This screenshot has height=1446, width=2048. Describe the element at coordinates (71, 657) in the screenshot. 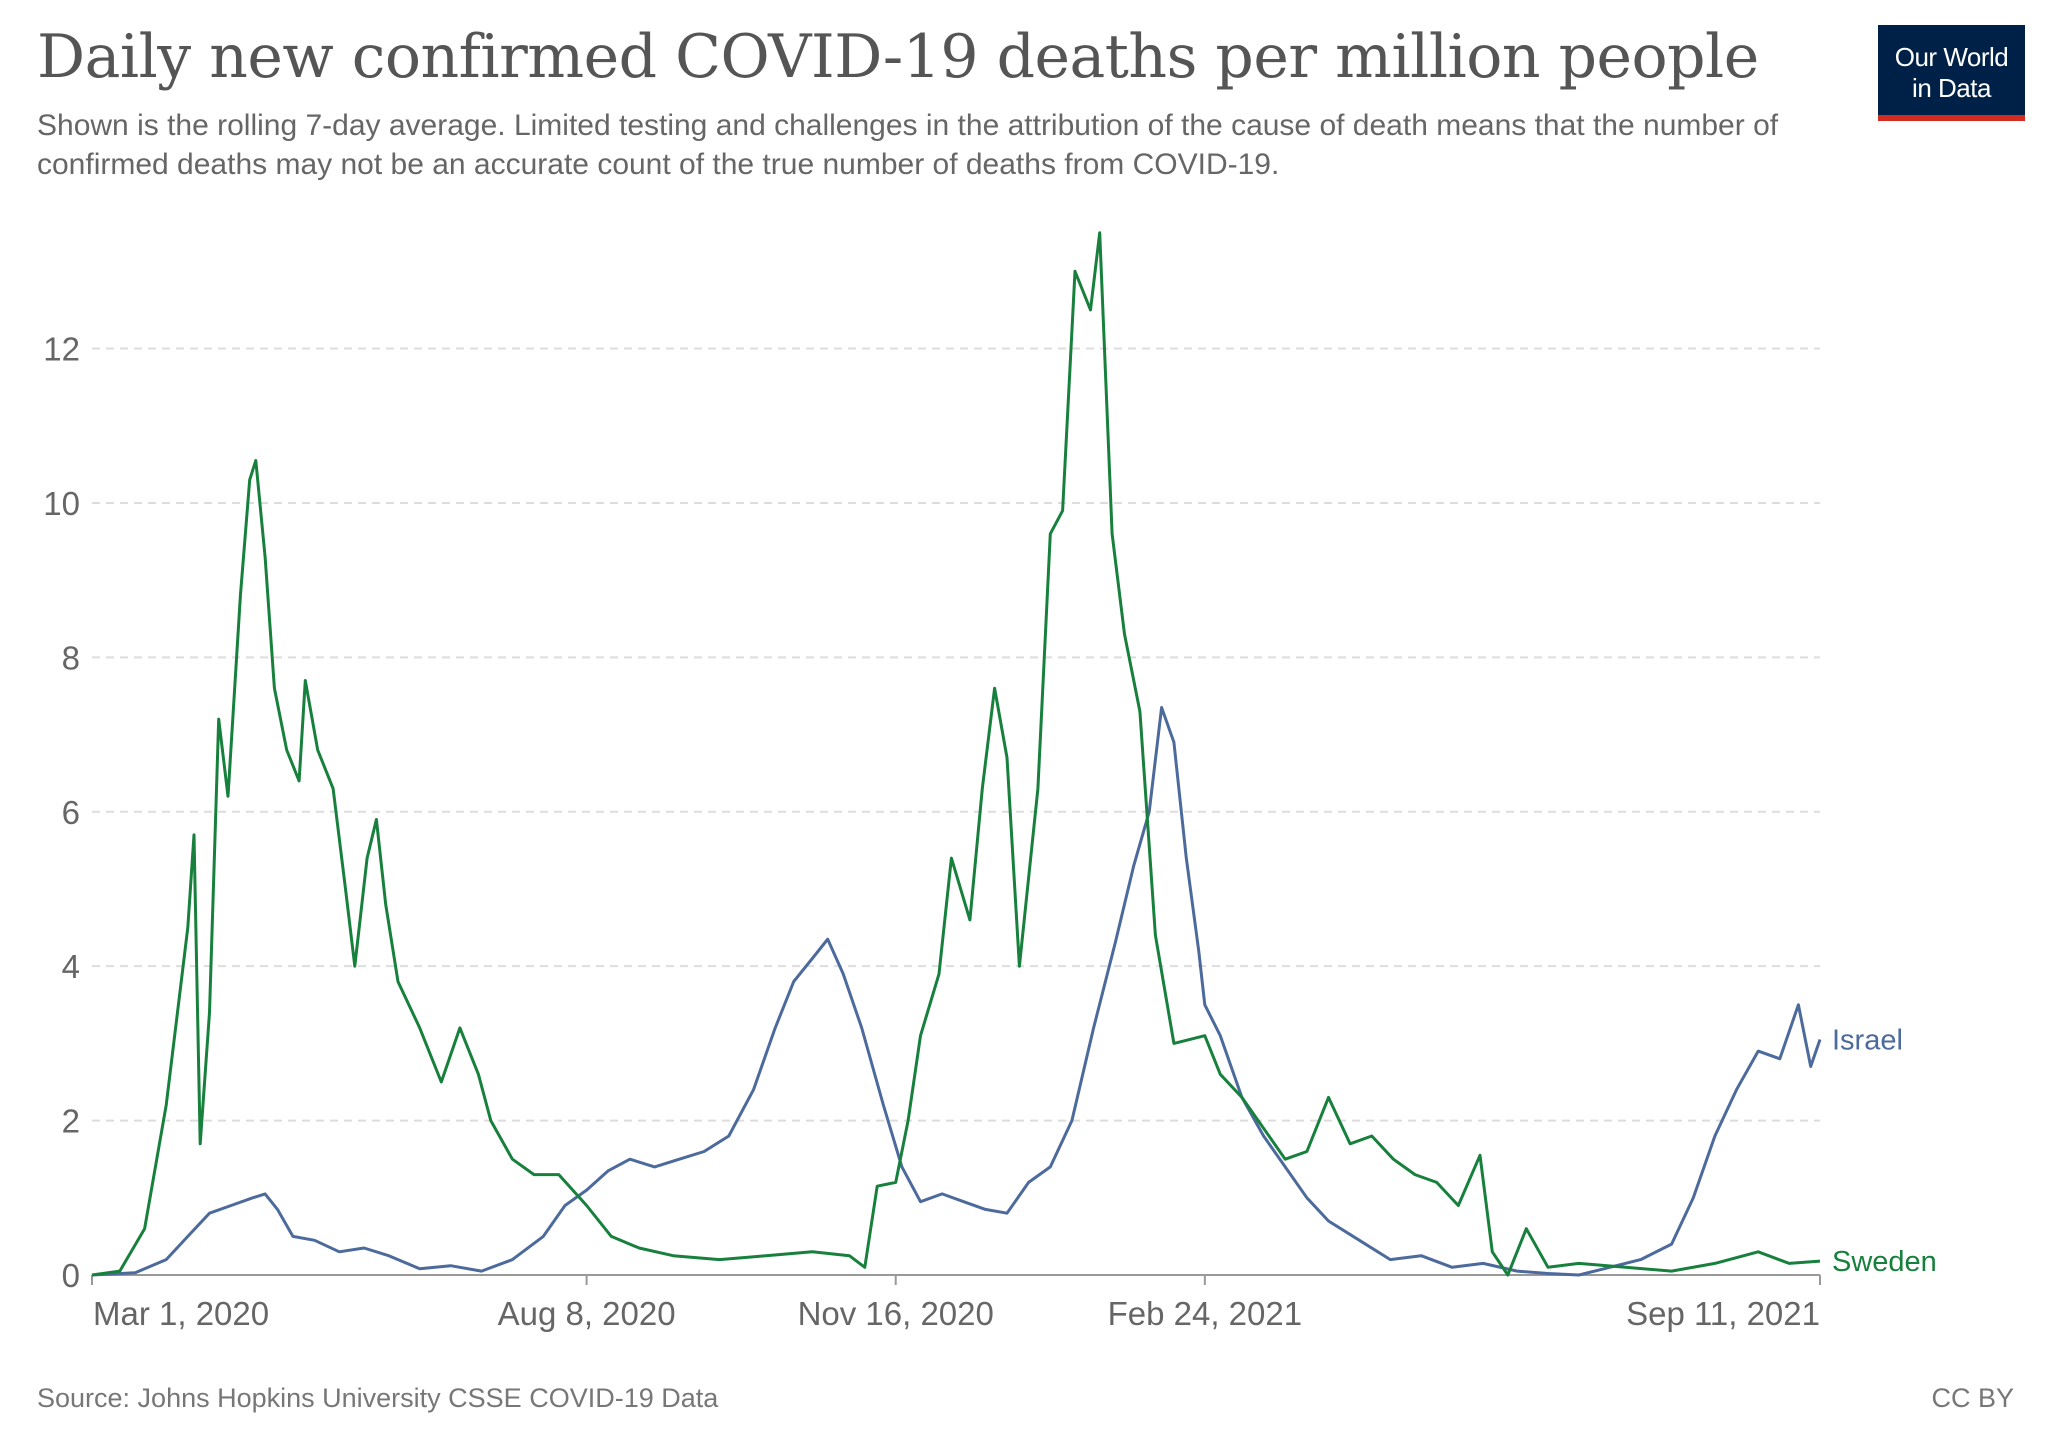

I see `y-tick-label: 8` at that location.